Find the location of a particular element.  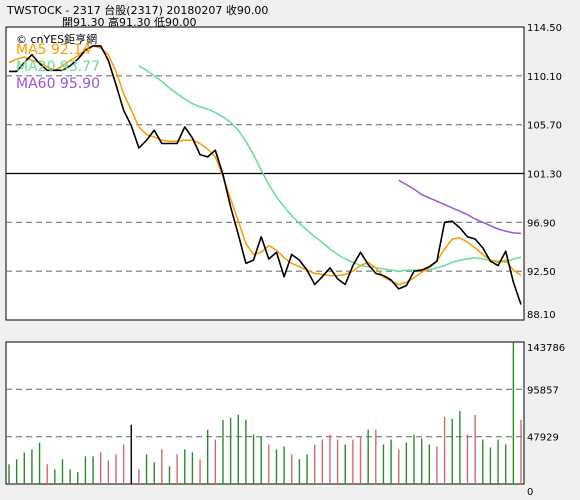

series-line-ma60 is located at coordinates (460, 207).